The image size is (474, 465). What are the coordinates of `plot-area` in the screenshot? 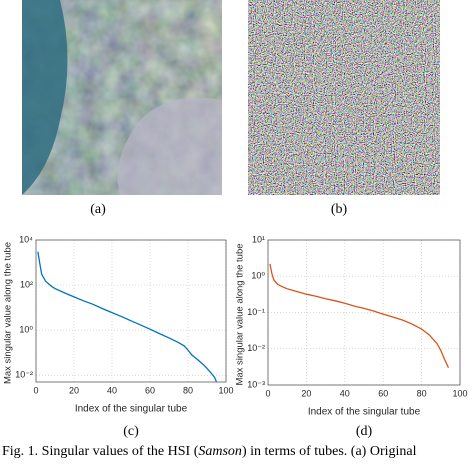 It's located at (131, 311).